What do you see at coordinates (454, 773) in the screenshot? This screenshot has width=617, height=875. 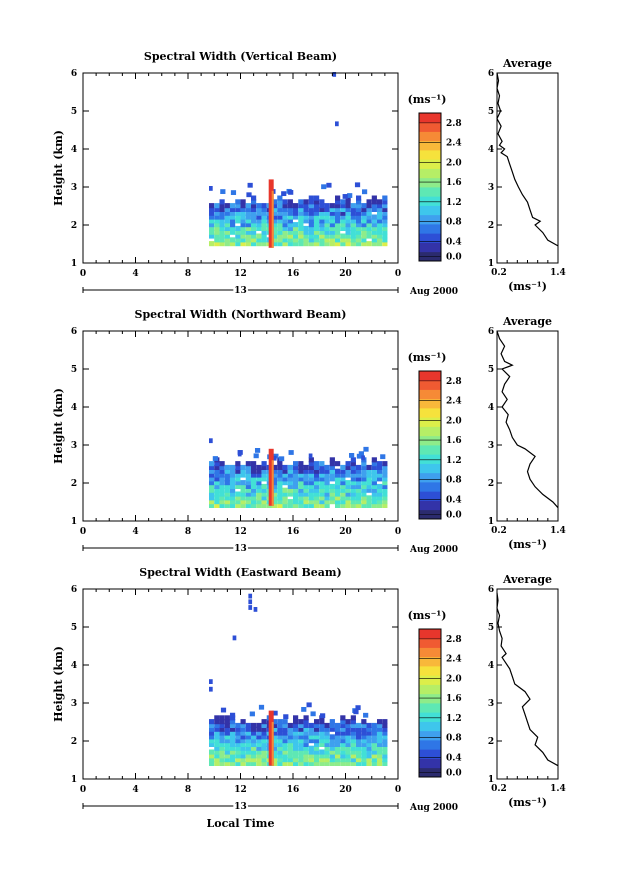 I see `colorbar-tick-label: 0.0` at bounding box center [454, 773].